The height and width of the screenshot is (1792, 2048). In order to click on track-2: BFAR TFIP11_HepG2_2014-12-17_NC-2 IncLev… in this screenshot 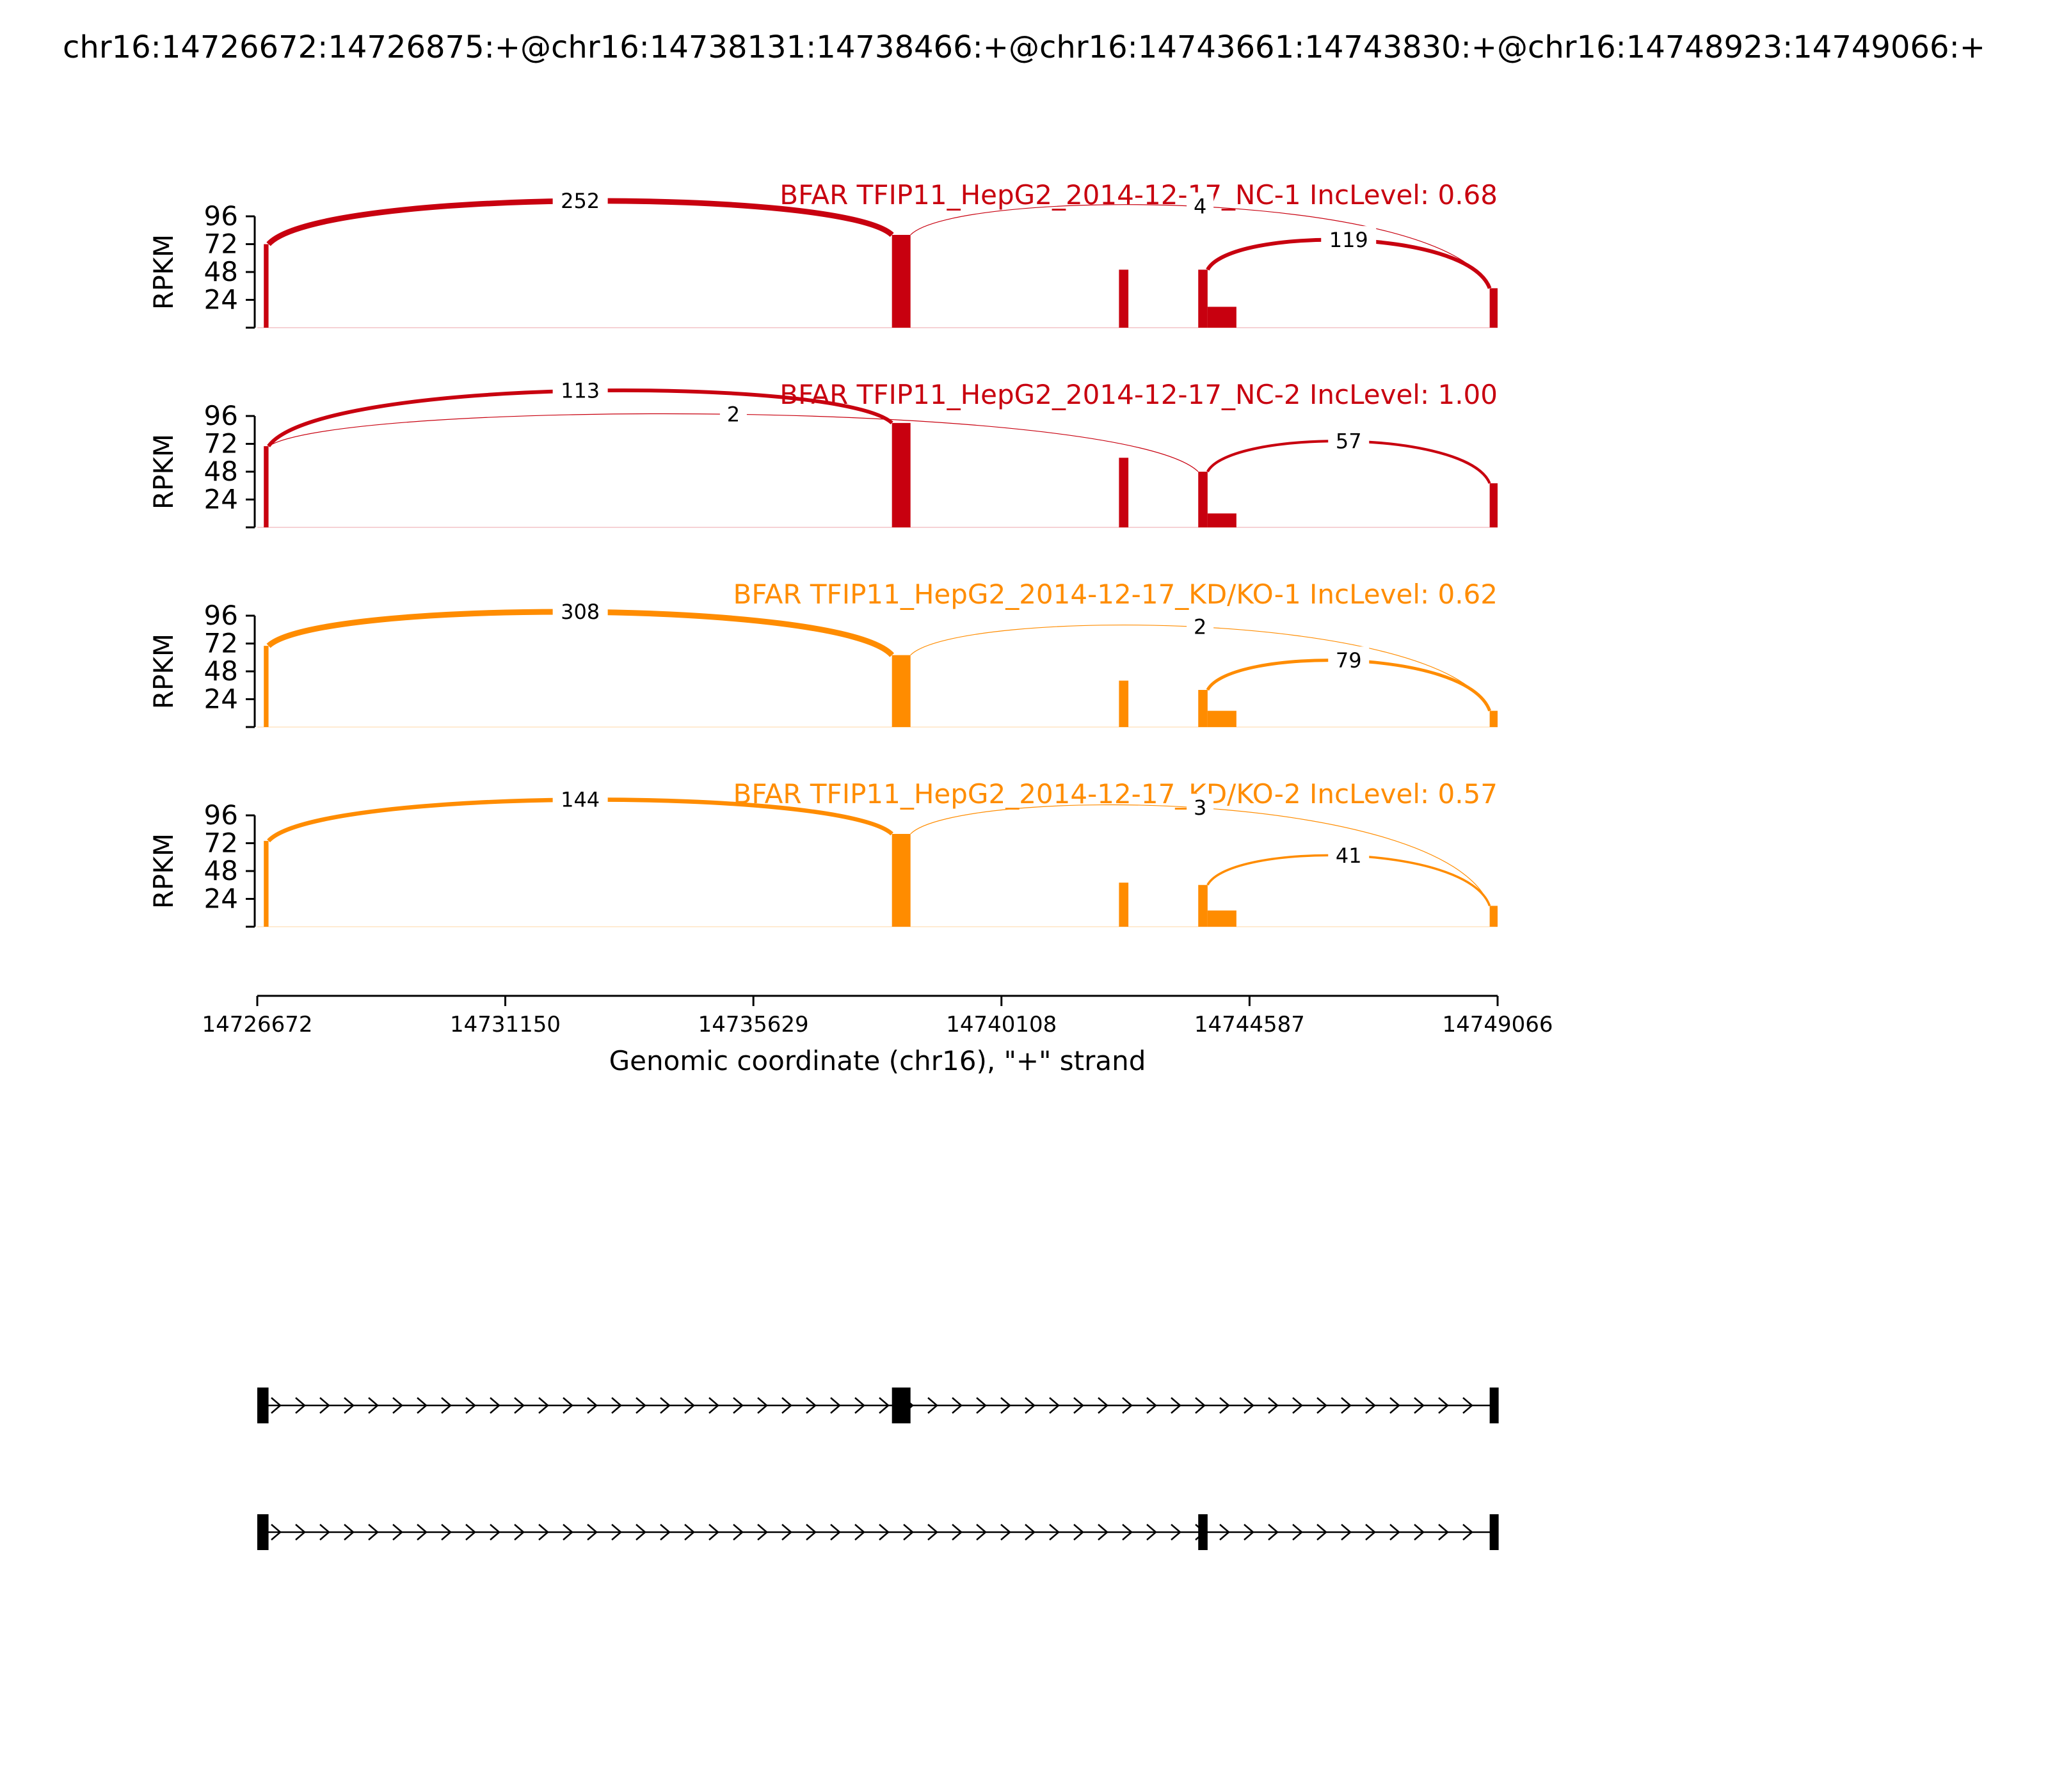, I will do `click(823, 452)`.